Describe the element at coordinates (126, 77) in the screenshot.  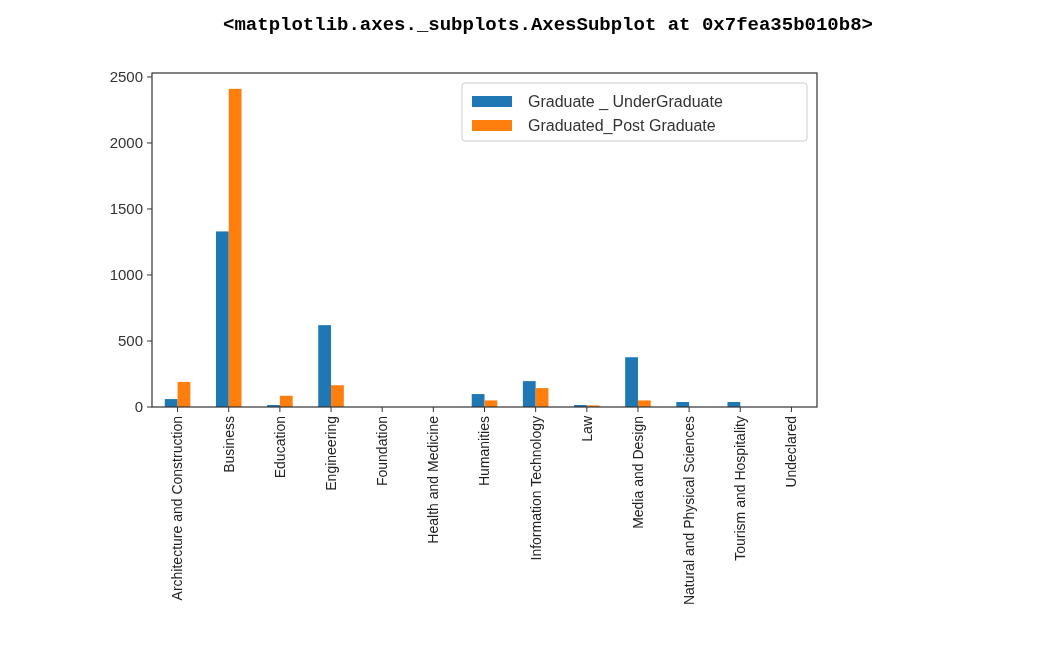
I see `y-tick-label: 2500` at that location.